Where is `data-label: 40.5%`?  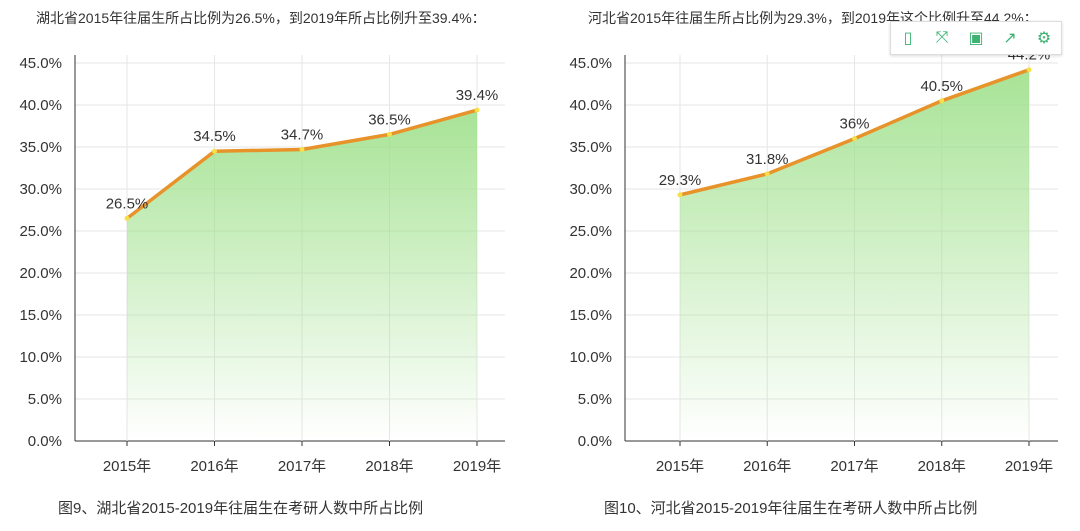
data-label: 40.5% is located at coordinates (941, 86).